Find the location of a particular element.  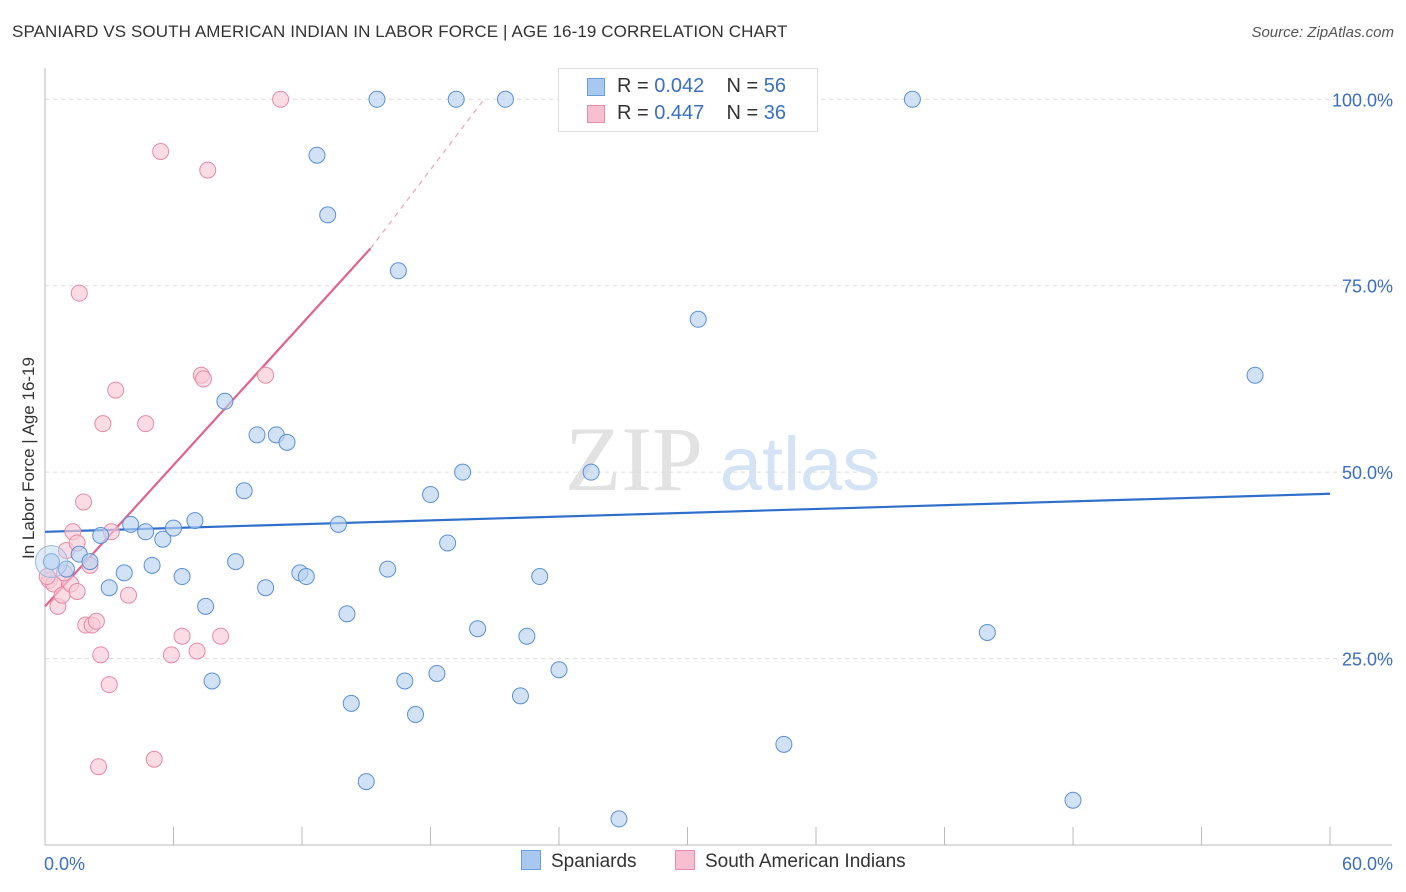

bottom-legend-label: Spaniards is located at coordinates (594, 861).